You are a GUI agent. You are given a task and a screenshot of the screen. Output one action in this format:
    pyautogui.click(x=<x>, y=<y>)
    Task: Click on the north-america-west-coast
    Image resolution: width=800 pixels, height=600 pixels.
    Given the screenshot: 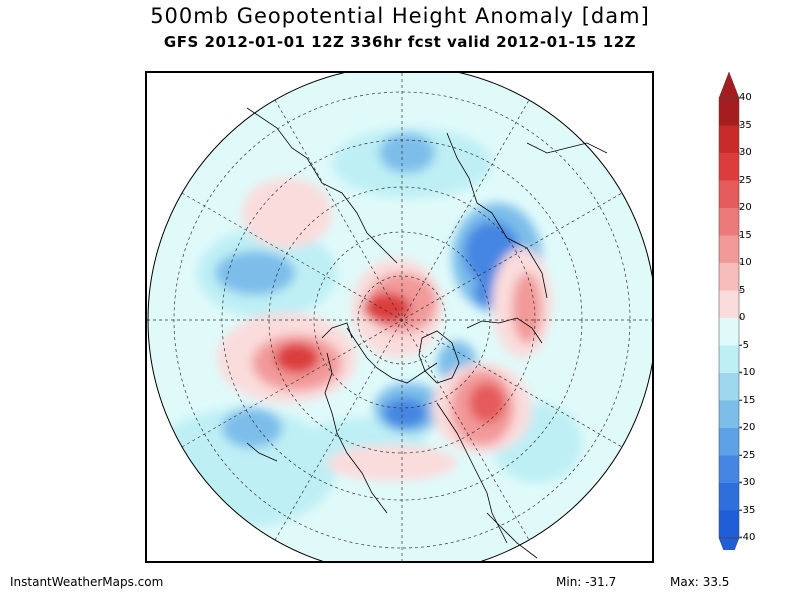 What is the action you would take?
    pyautogui.click(x=356, y=433)
    